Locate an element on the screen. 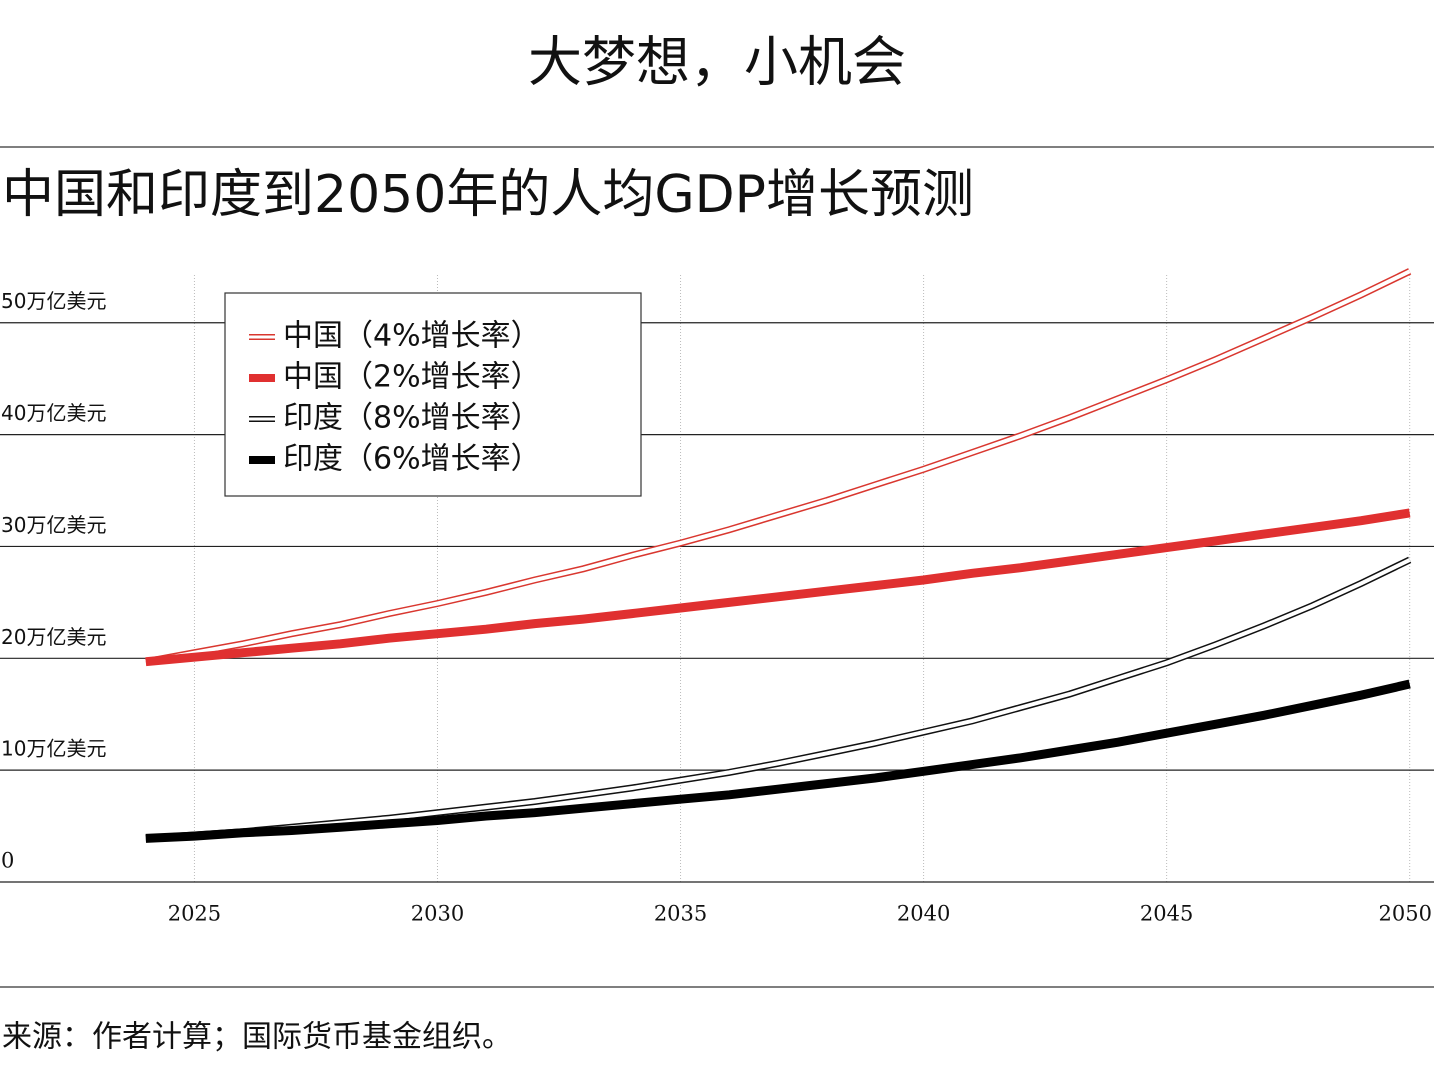  x-tick-label: 2045 is located at coordinates (1166, 914).